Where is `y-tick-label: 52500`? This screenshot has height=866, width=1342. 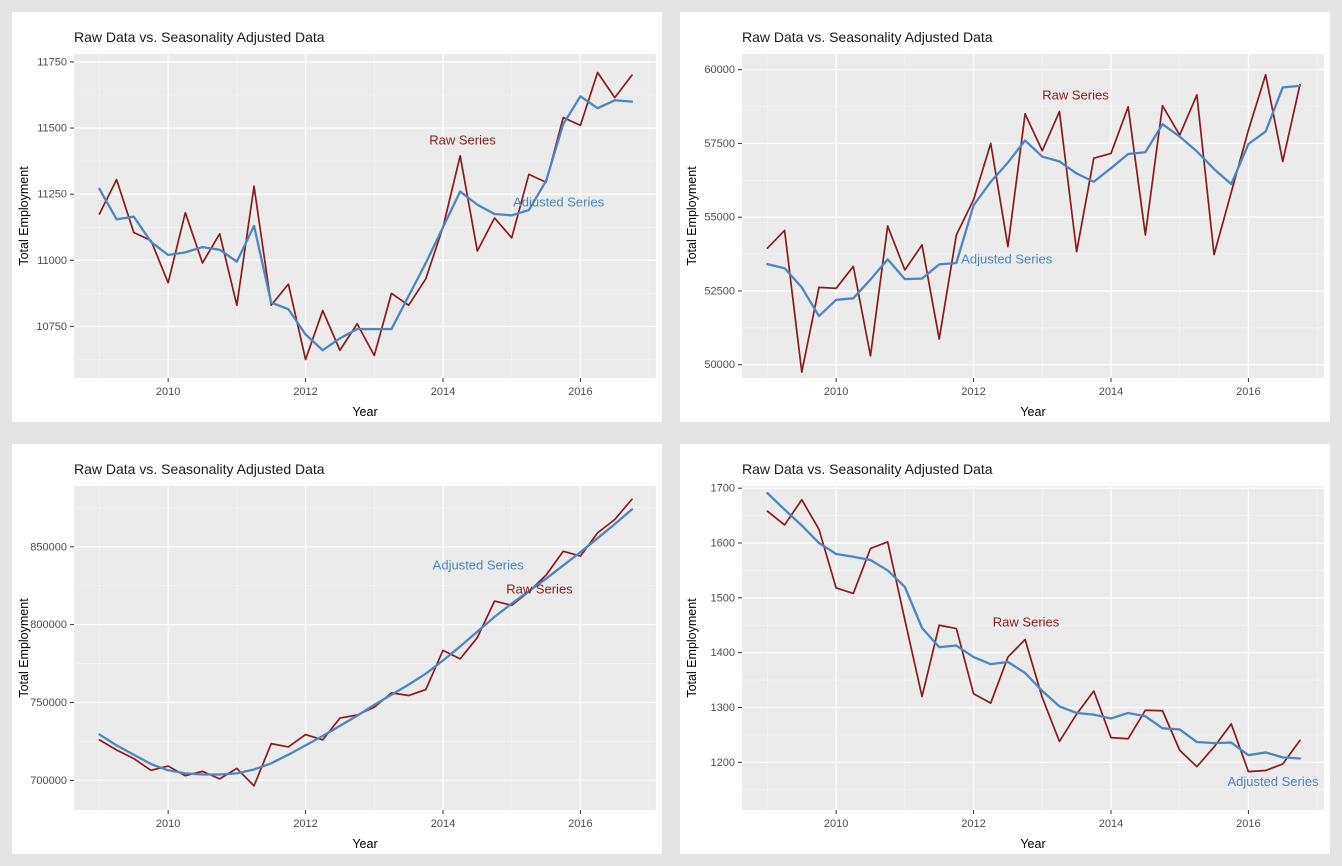
y-tick-label: 52500 is located at coordinates (719, 291).